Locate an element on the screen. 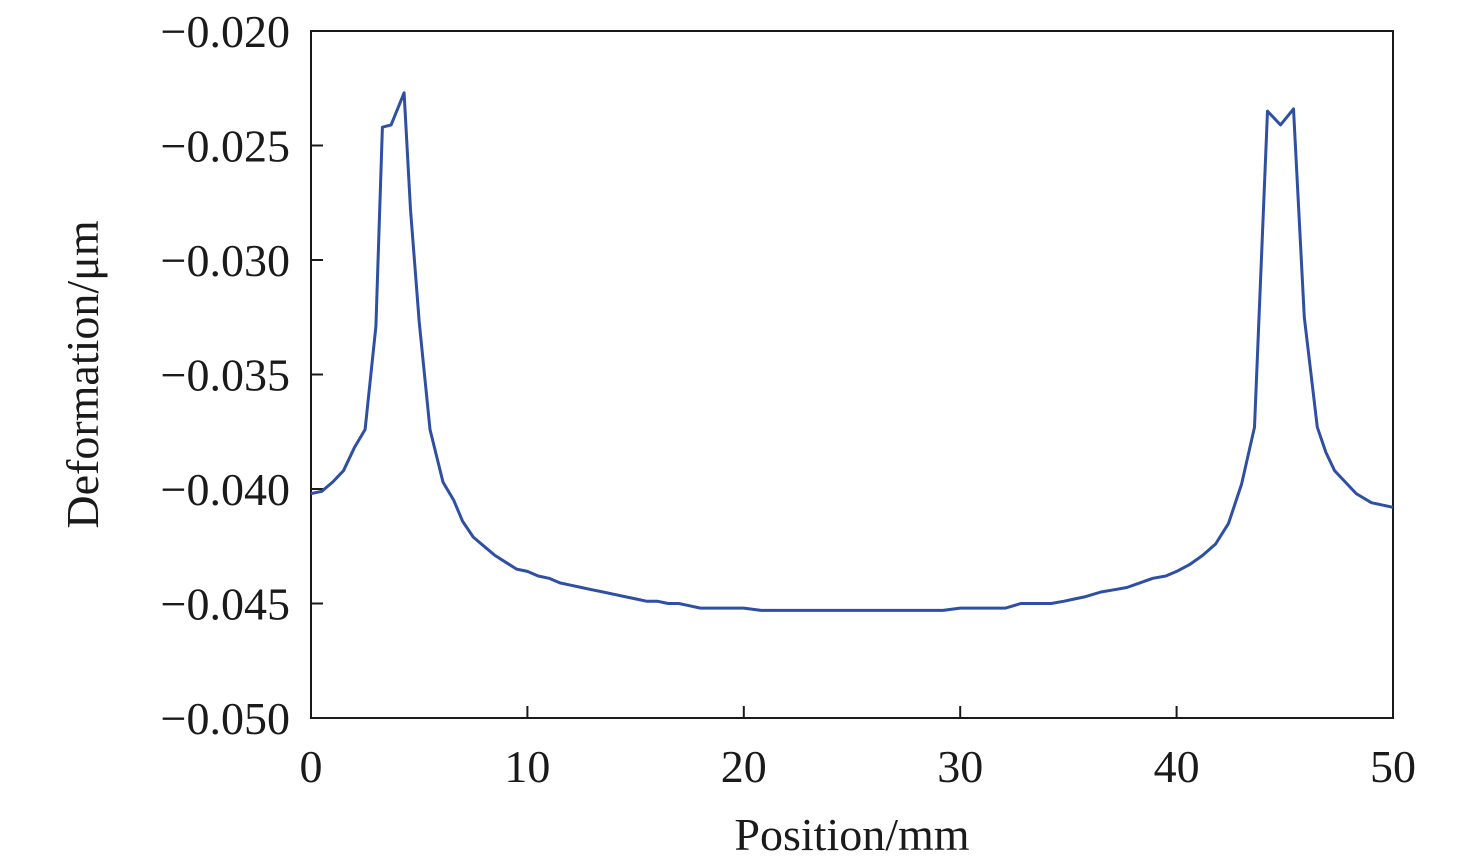 Image resolution: width=1476 pixels, height=867 pixels. y-tick-label: −0.030 is located at coordinates (225, 260).